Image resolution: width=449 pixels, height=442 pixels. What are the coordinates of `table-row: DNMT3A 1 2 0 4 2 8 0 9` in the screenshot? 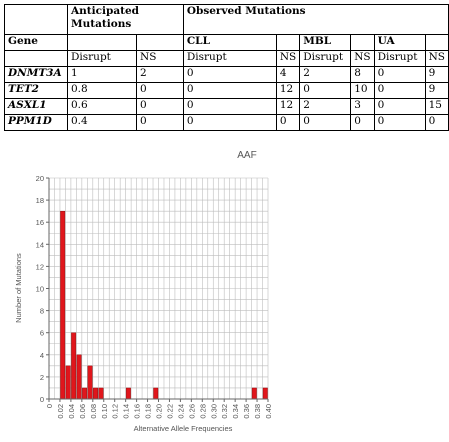 It's located at (226, 74).